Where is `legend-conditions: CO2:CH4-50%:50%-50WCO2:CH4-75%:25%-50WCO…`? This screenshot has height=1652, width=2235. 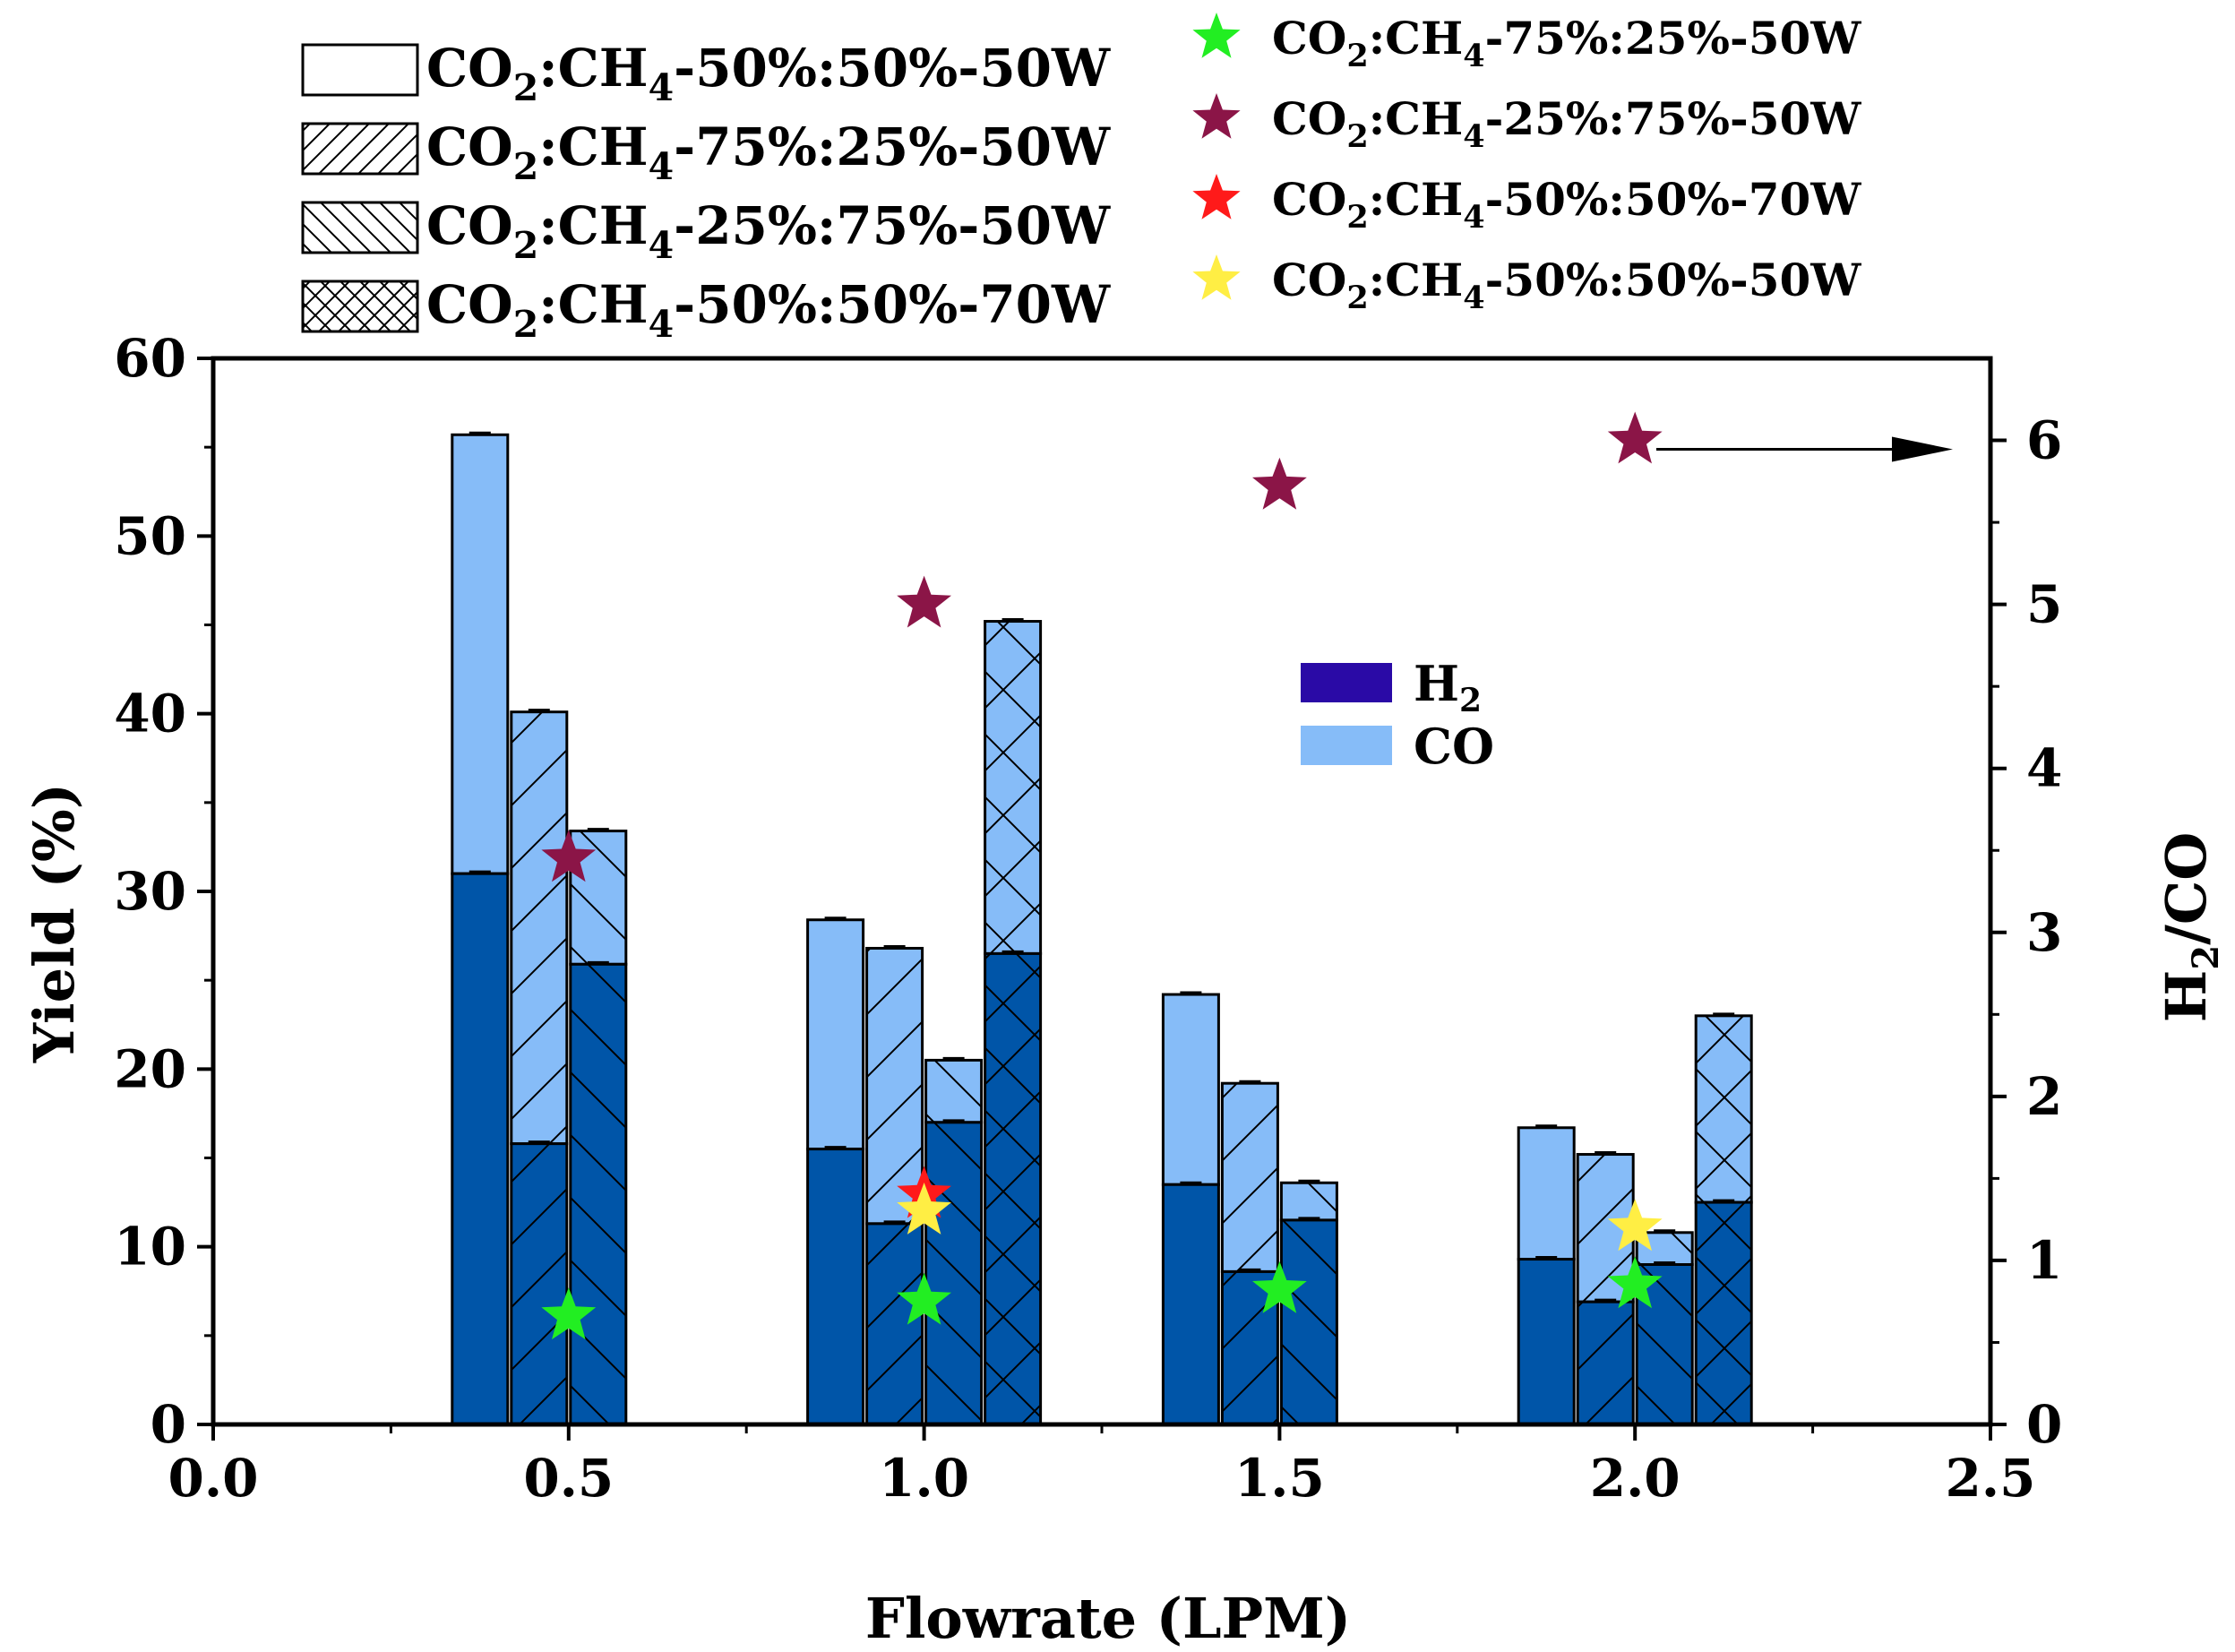
legend-conditions: CO2:CH4-50%:50%-50WCO2:CH4-75%:25%-50WCO… is located at coordinates (706, 192).